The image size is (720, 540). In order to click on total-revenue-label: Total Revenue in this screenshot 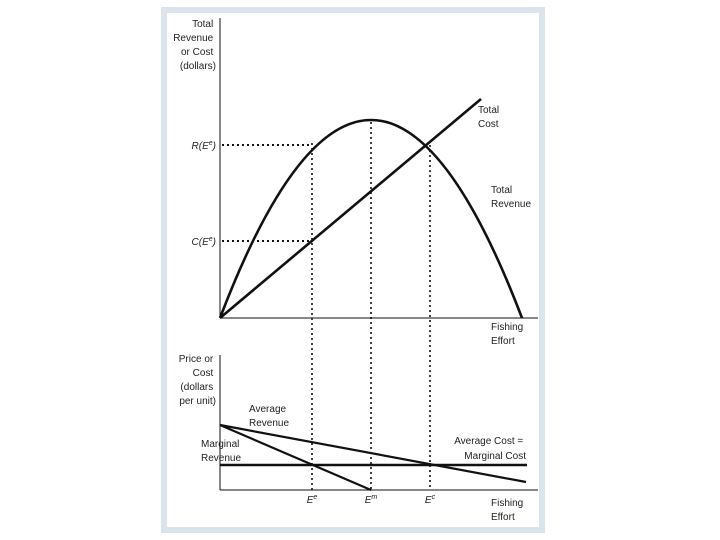, I will do `click(511, 197)`.